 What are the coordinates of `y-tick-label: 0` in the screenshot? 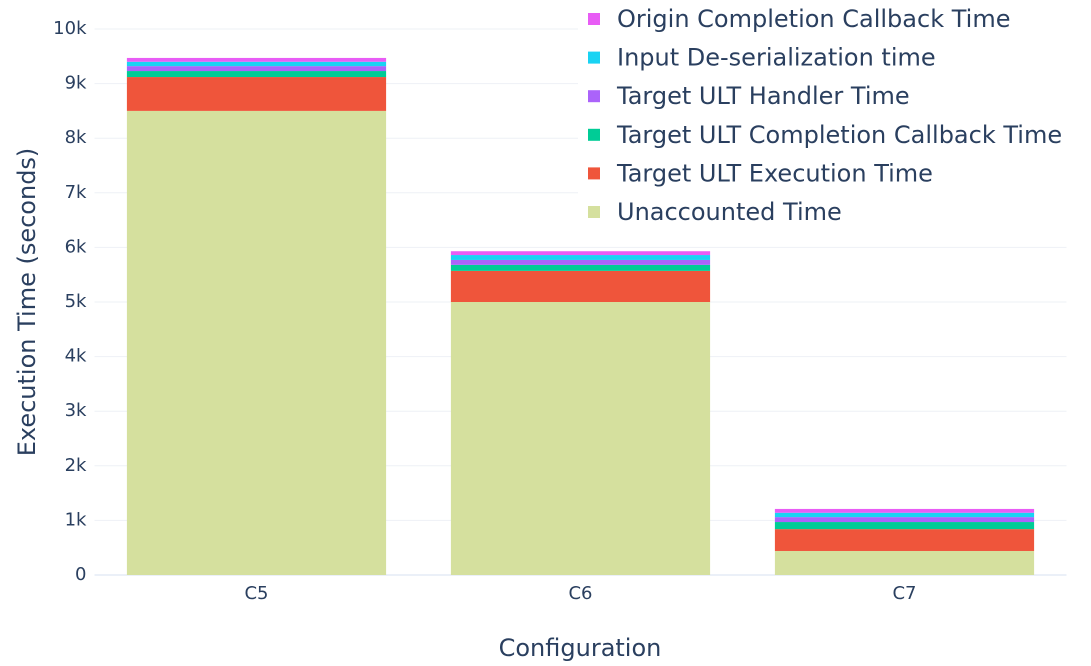 It's located at (80, 574).